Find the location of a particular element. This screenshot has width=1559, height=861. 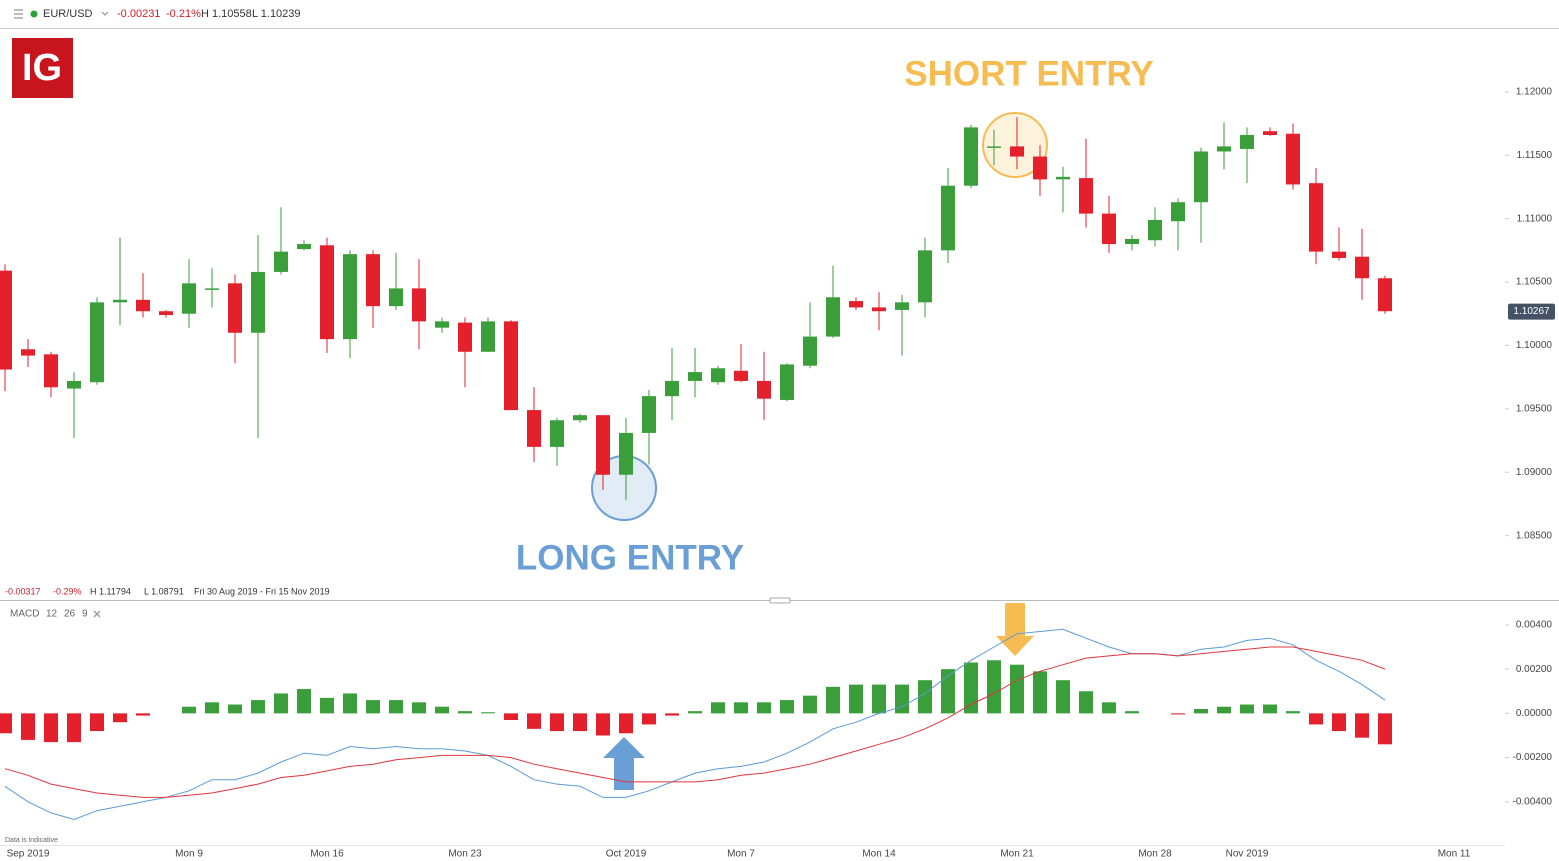

x-tick-label: Mon 11 is located at coordinates (1454, 854).